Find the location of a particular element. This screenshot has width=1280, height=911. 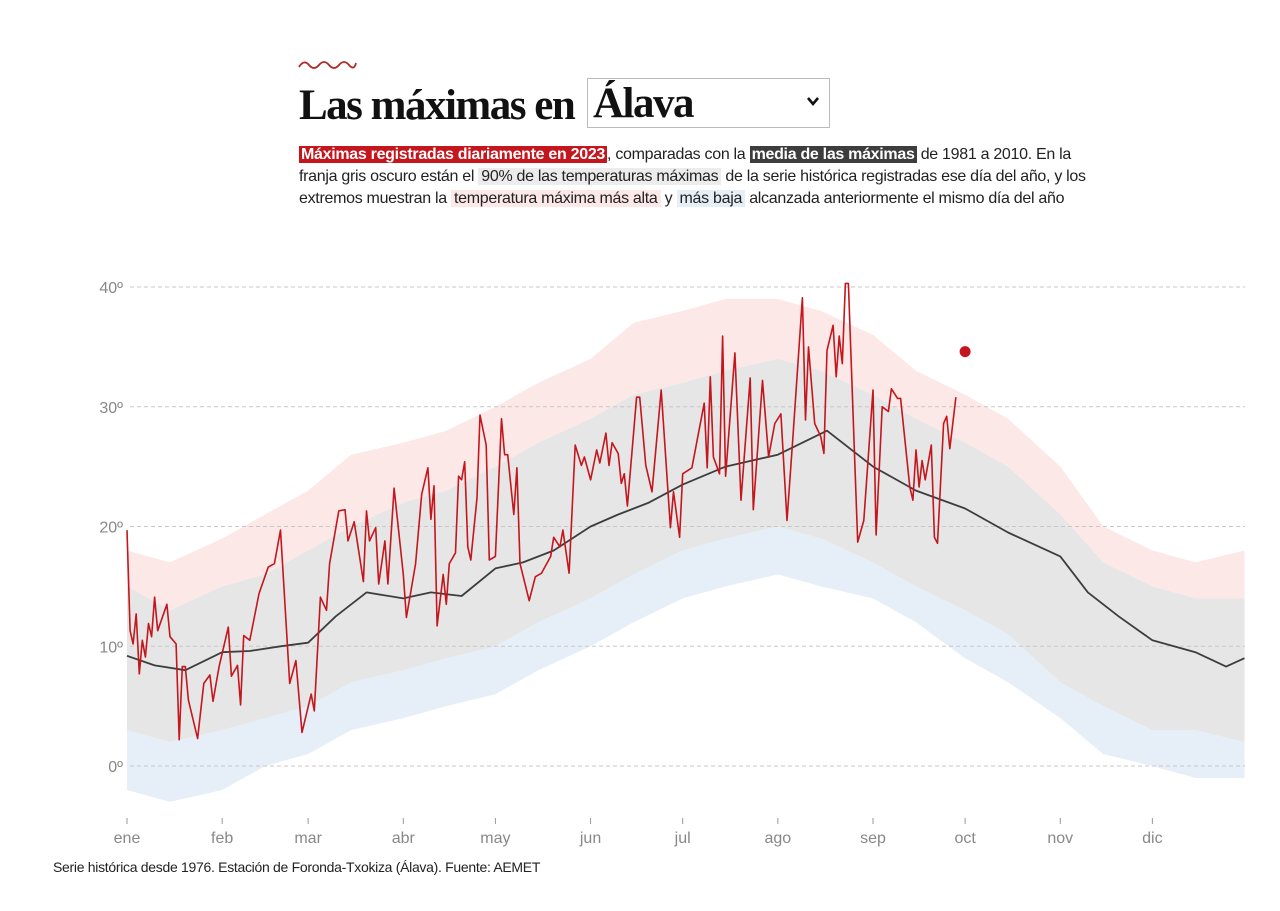

x-tick-label: ene is located at coordinates (127, 838).